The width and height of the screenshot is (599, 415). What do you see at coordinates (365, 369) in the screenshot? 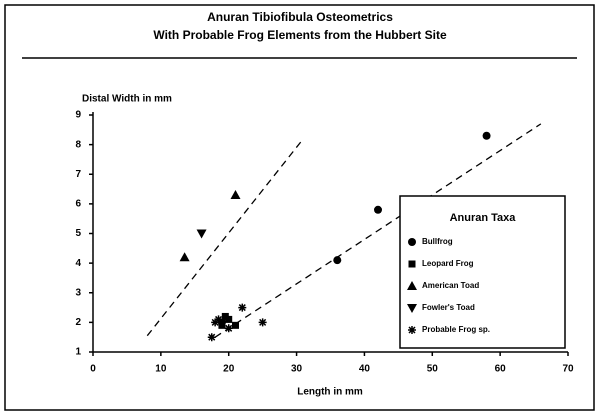
I see `x-tick-label: 40` at bounding box center [365, 369].